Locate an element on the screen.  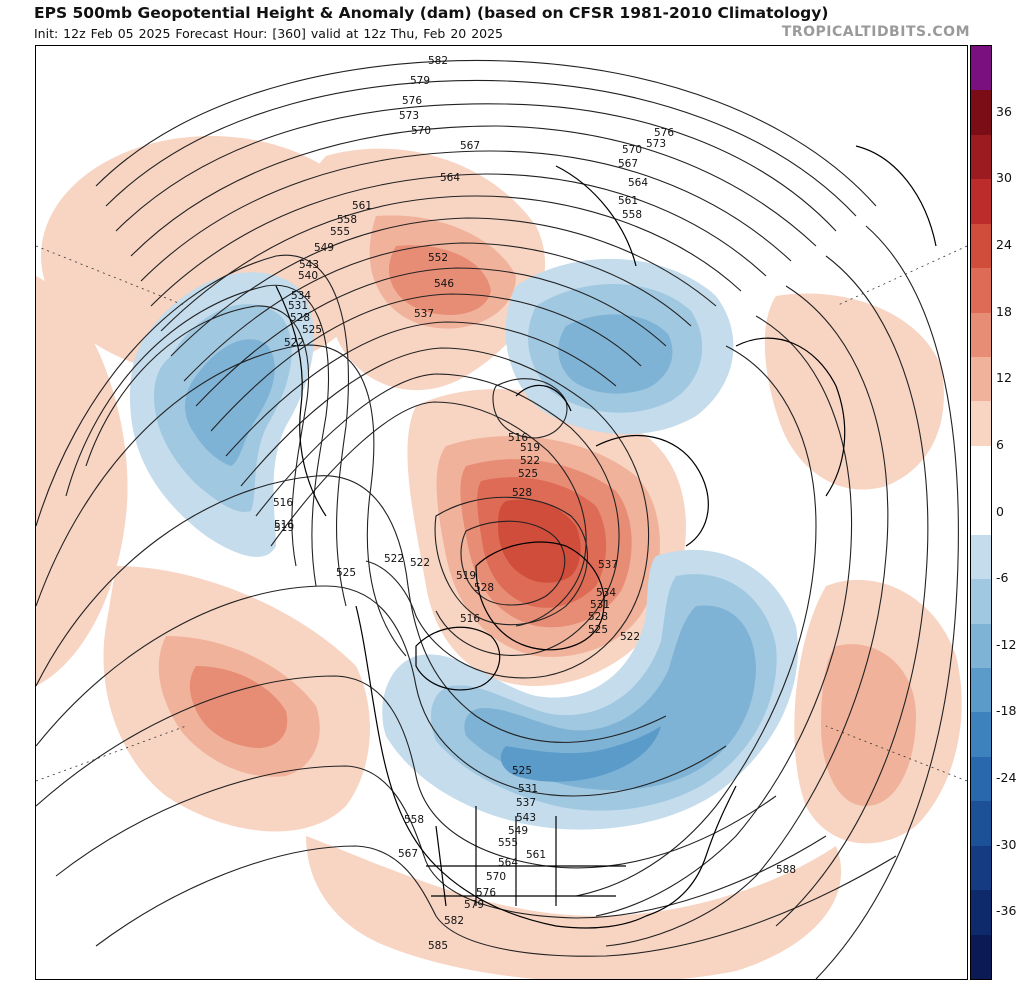
colorbar-tick-label: -18 is located at coordinates (1006, 711).